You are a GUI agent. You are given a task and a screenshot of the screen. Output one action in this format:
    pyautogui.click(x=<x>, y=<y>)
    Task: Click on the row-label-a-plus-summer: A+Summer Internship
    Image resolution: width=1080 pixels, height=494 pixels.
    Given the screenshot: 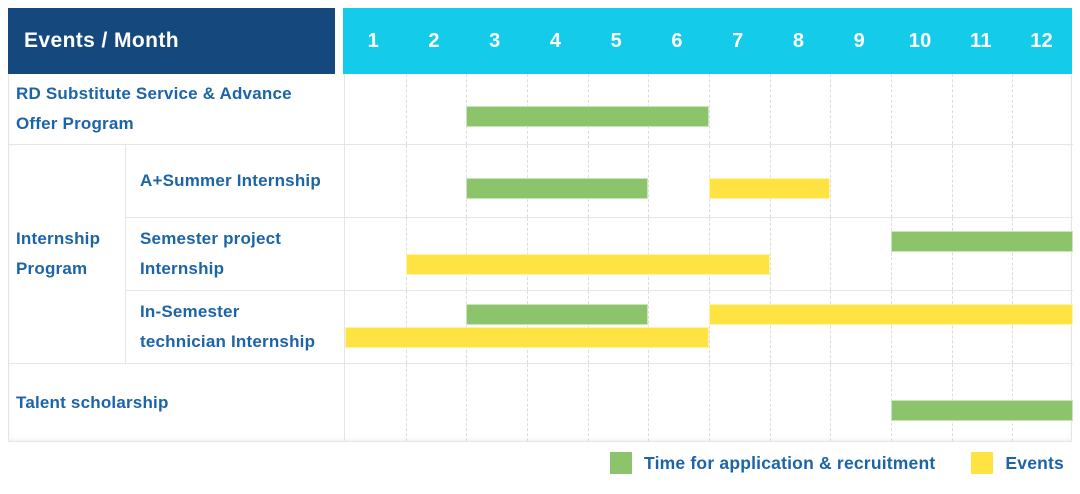 What is the action you would take?
    pyautogui.click(x=234, y=181)
    